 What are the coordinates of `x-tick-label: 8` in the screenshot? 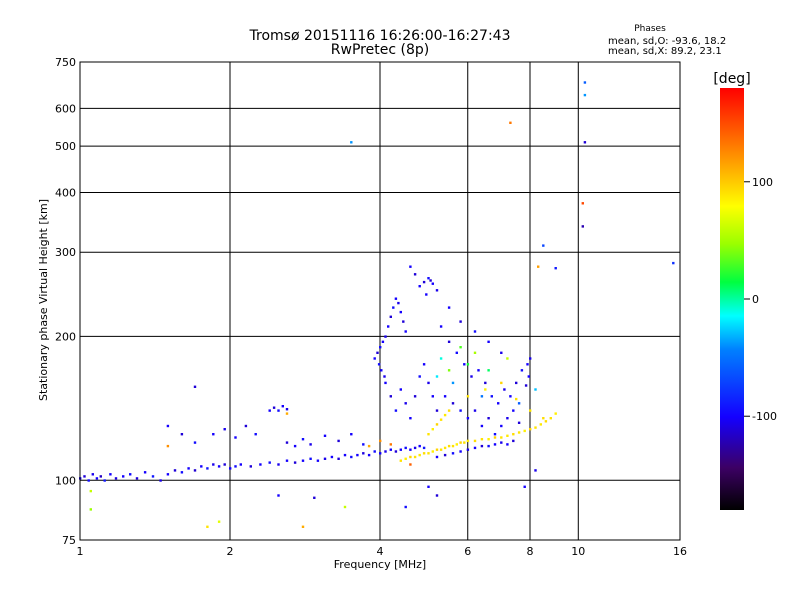 It's located at (530, 551).